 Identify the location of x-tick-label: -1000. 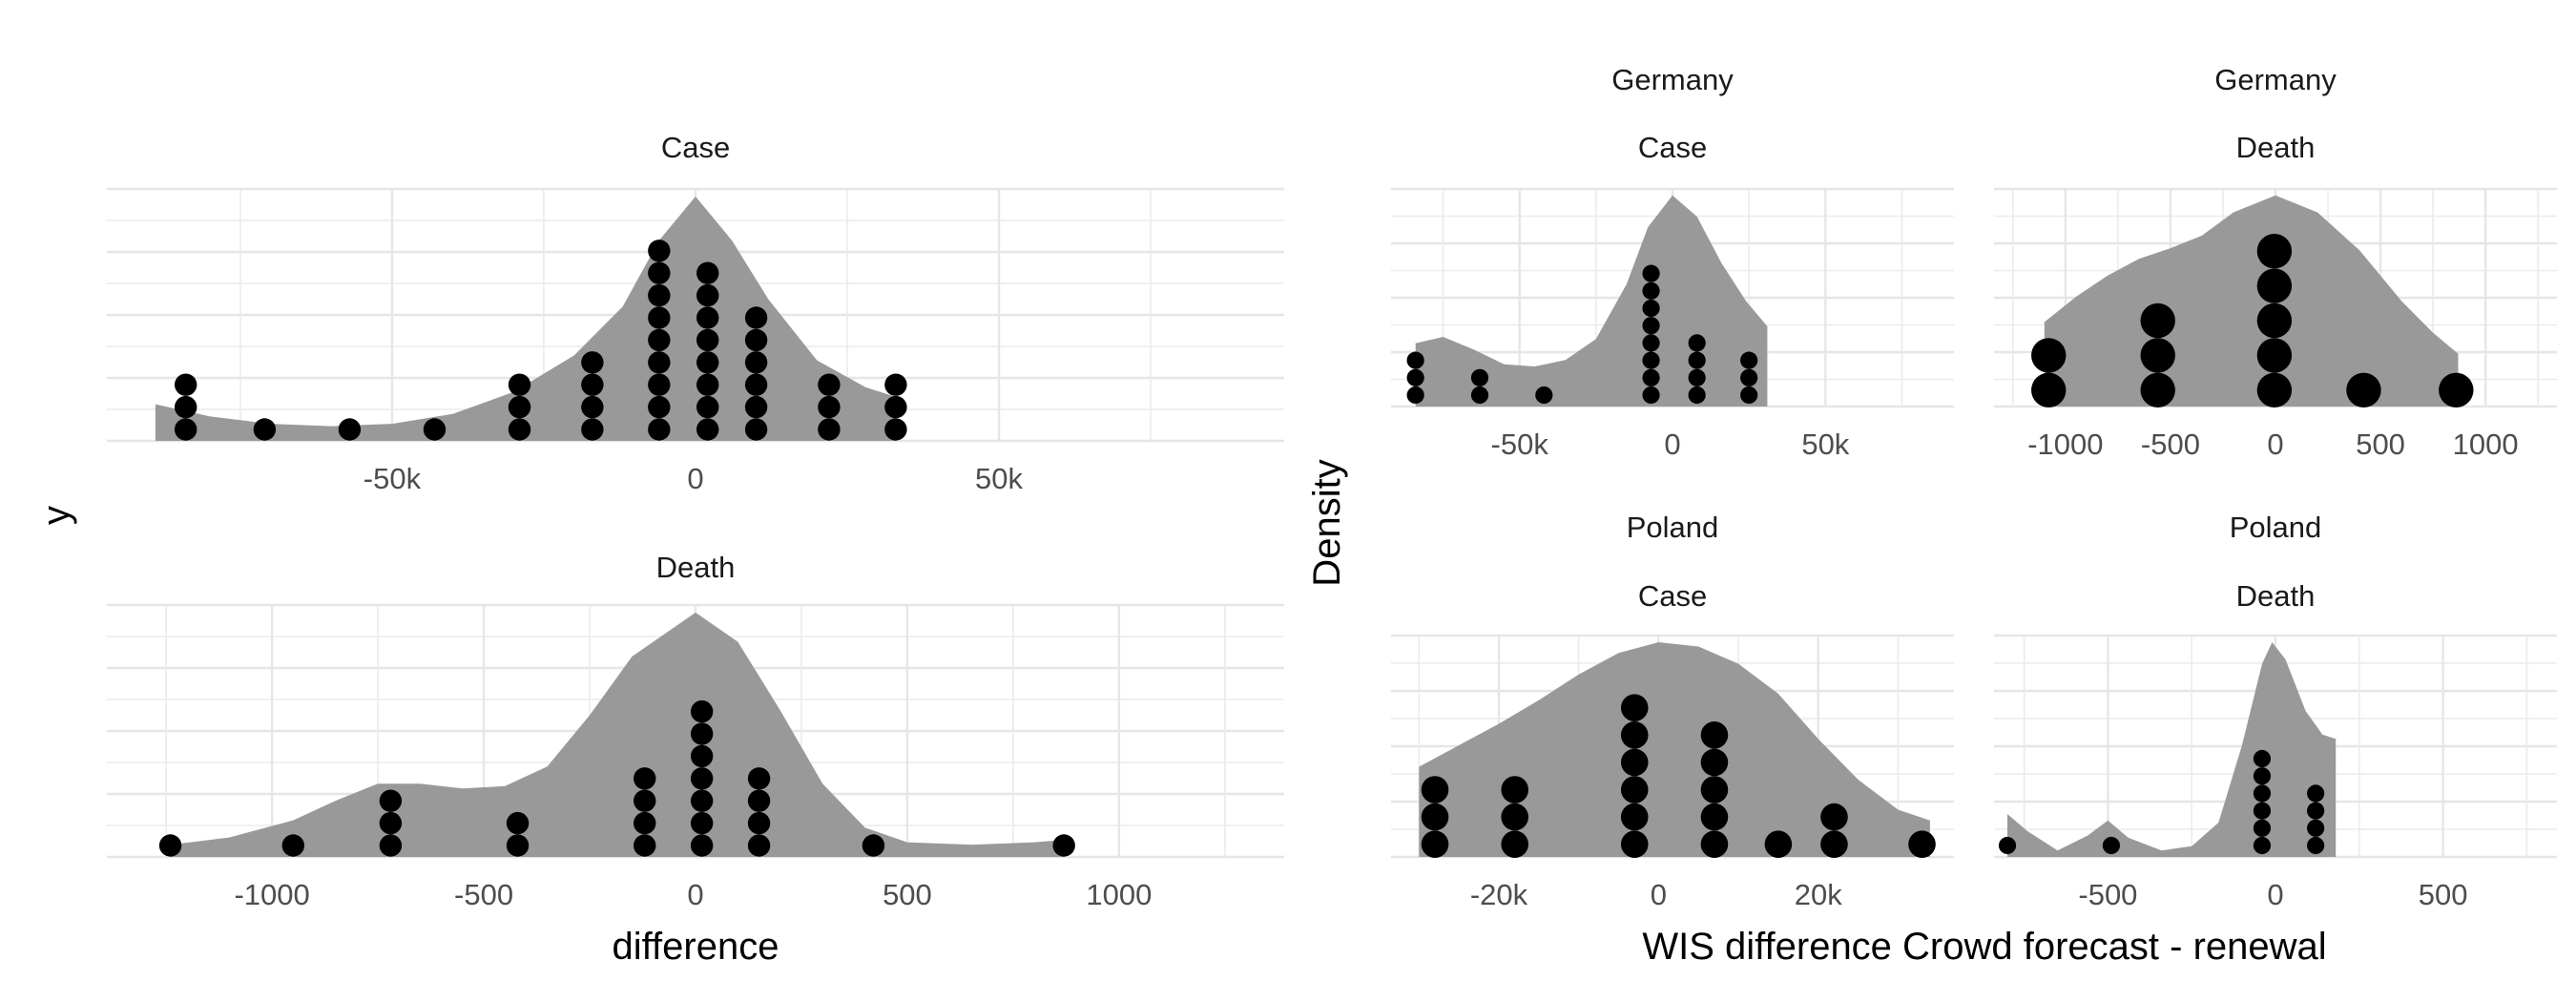
(271, 894).